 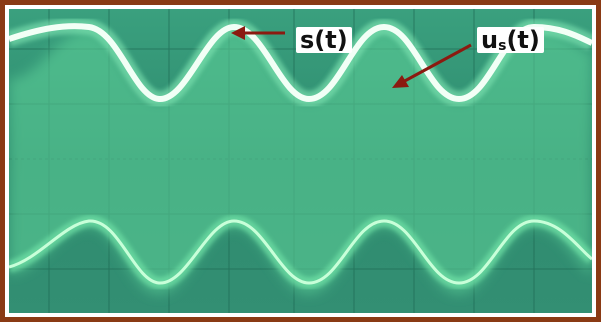 I want to click on s-arrow, so click(x=258, y=33).